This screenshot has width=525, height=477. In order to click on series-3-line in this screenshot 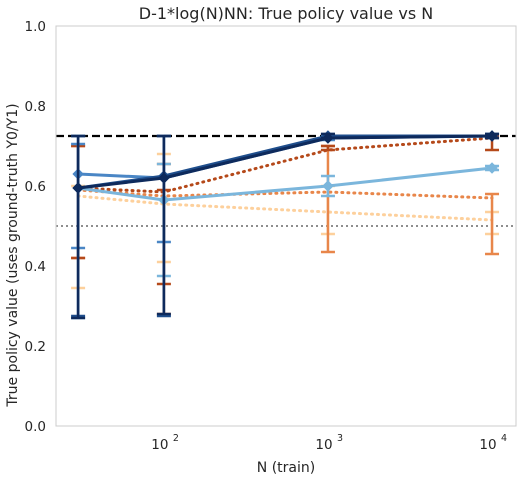, I will do `click(285, 165)`.